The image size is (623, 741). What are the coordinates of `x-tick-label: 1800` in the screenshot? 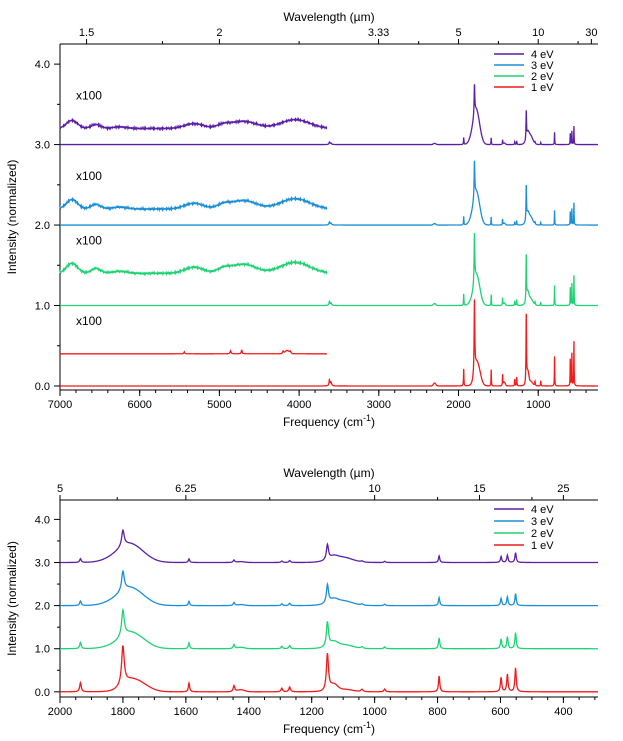 It's located at (123, 712).